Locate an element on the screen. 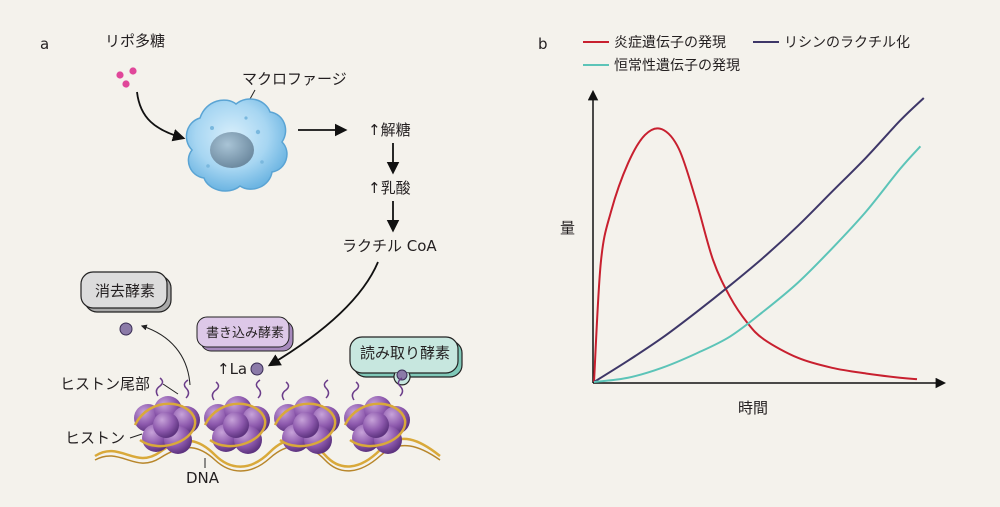 The width and height of the screenshot is (1000, 507). glycolysis-label: ↑解糖 is located at coordinates (389, 130).